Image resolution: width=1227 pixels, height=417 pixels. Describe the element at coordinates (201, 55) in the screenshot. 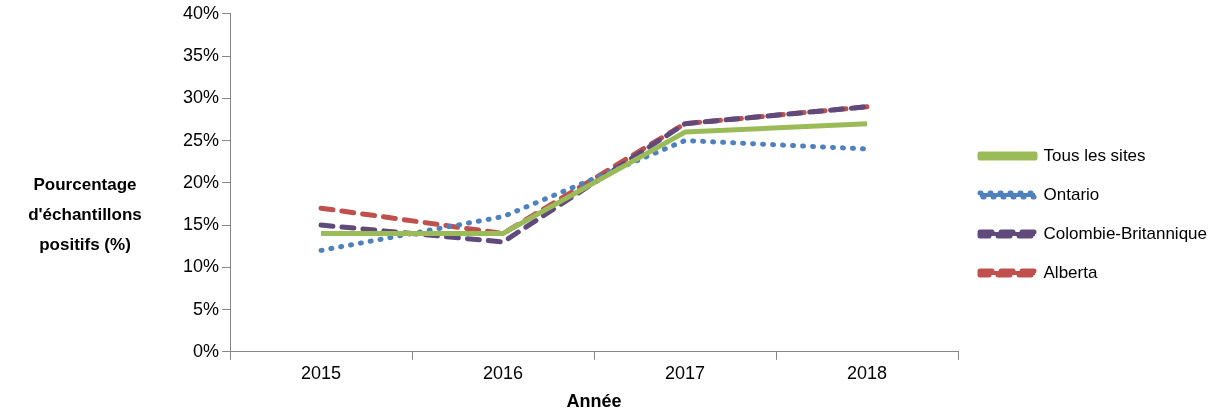

I see `y-tick-label: 35%` at that location.